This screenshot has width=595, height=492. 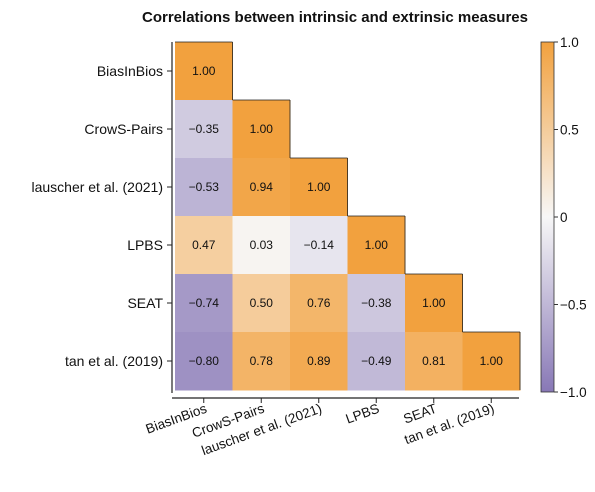 I want to click on cell-value: 0.76, so click(x=319, y=303).